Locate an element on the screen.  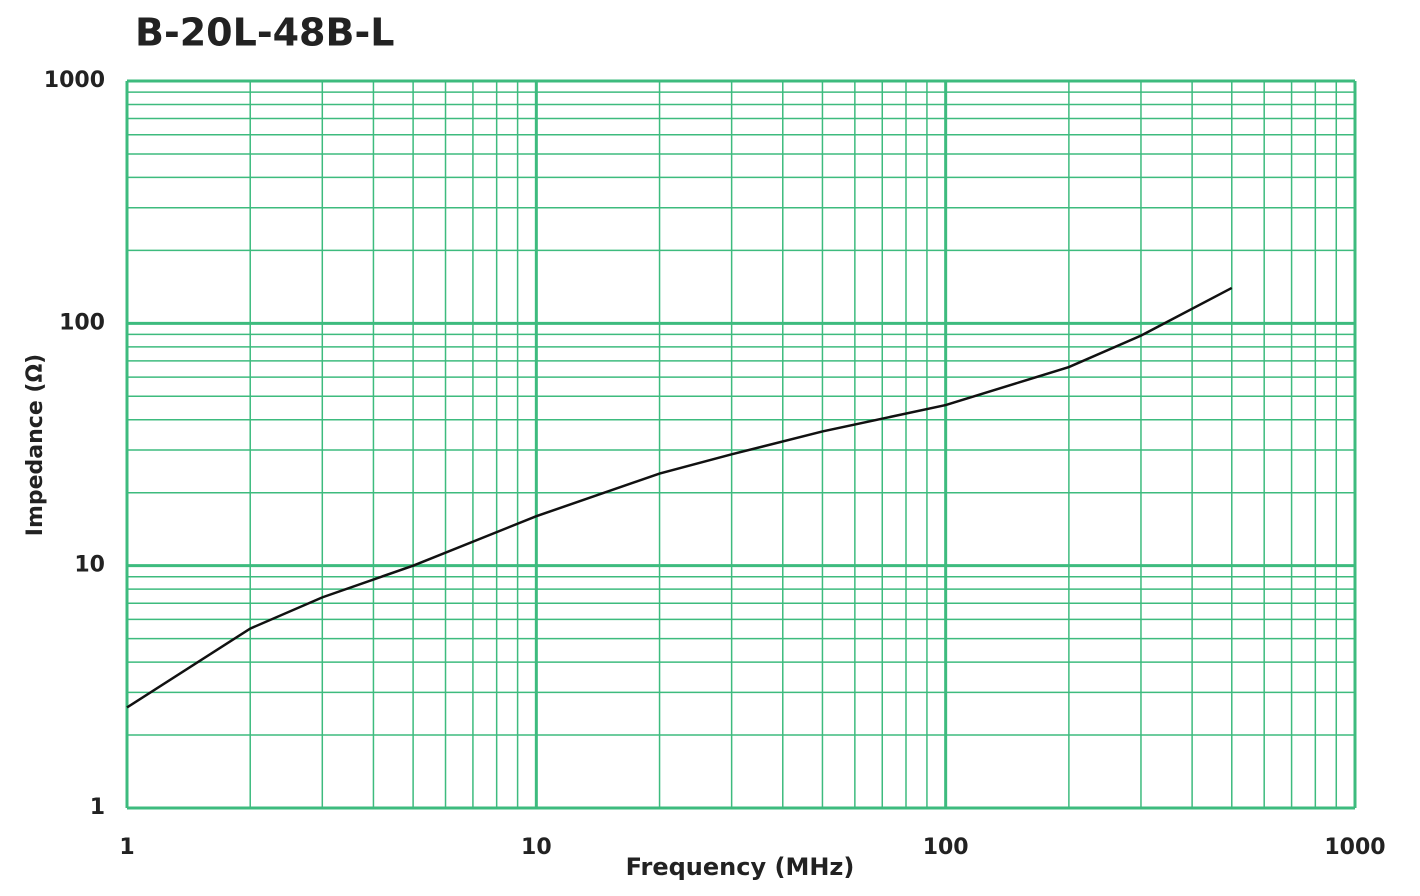
x-tick-label: 10 is located at coordinates (536, 847).